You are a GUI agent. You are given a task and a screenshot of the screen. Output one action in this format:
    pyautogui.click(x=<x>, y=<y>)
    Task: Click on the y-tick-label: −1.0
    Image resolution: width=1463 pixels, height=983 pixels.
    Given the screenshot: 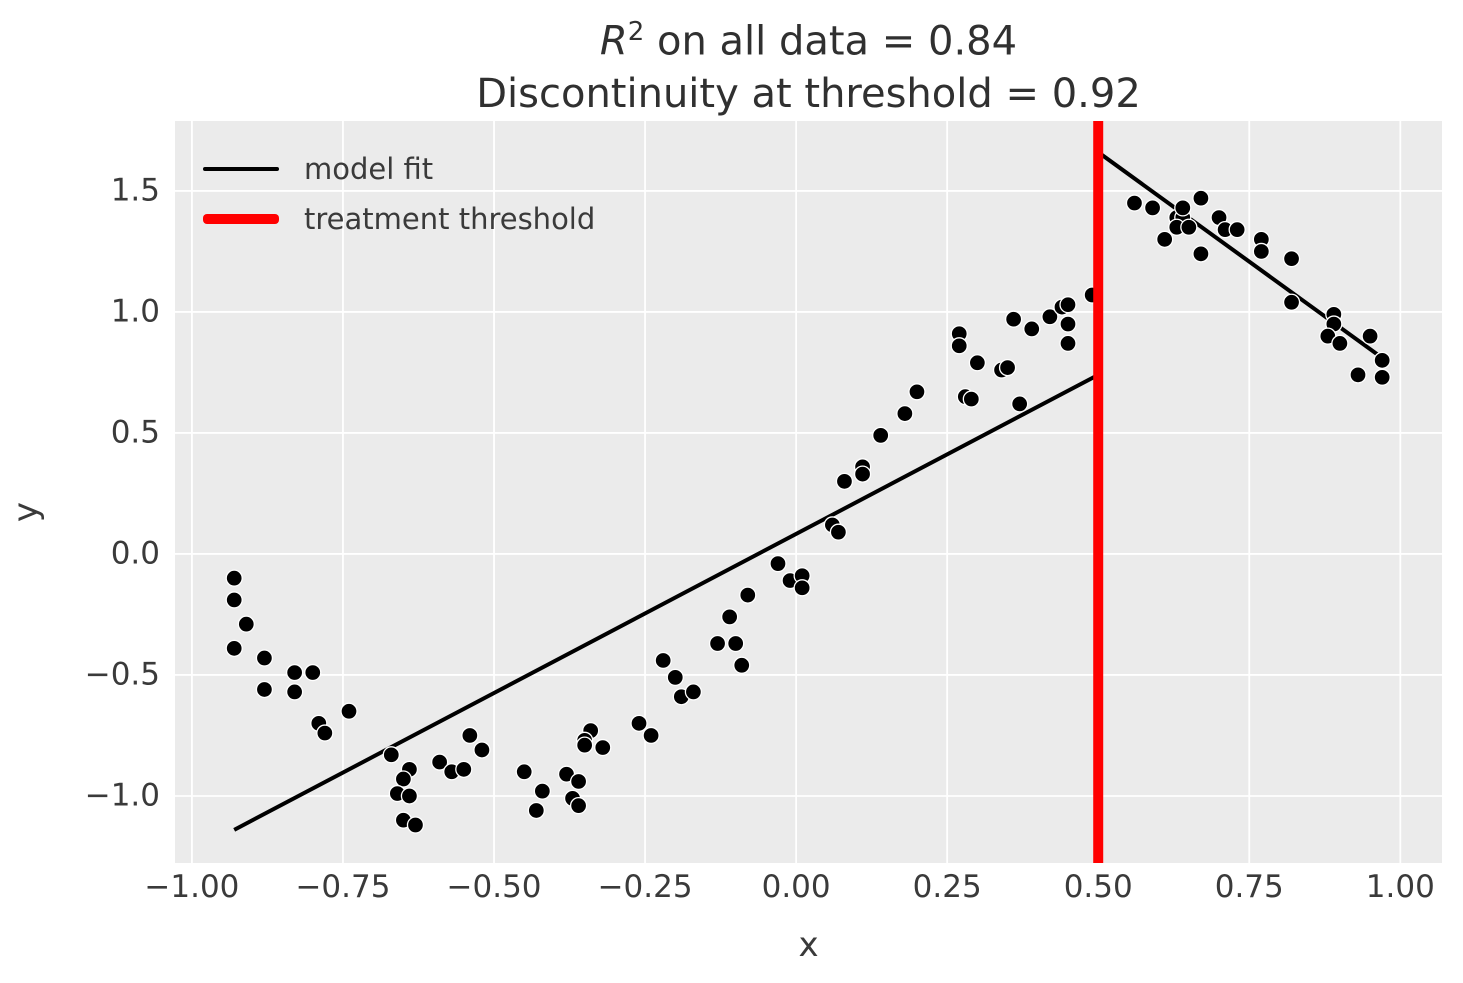 What is the action you would take?
    pyautogui.click(x=122, y=795)
    